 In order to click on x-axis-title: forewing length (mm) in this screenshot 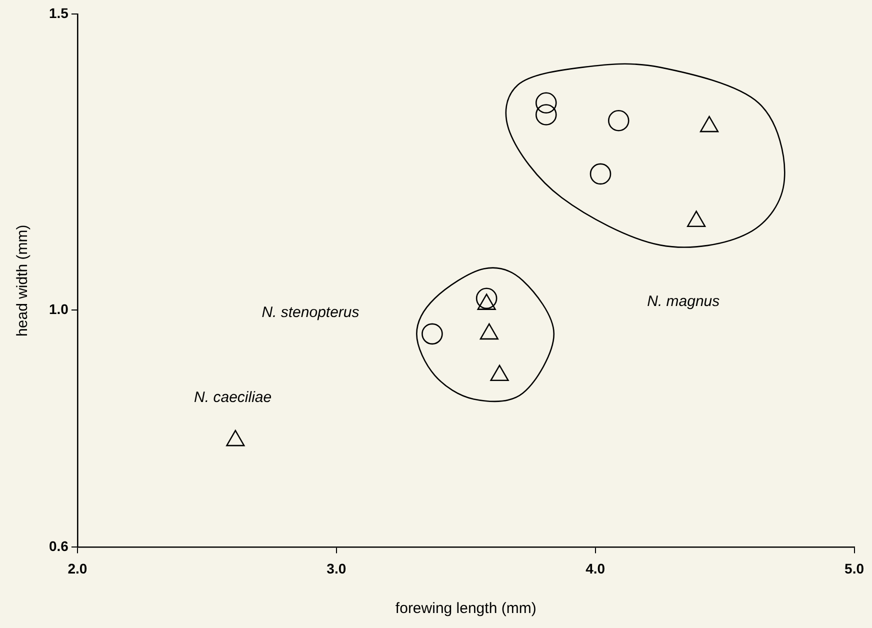, I will do `click(465, 609)`.